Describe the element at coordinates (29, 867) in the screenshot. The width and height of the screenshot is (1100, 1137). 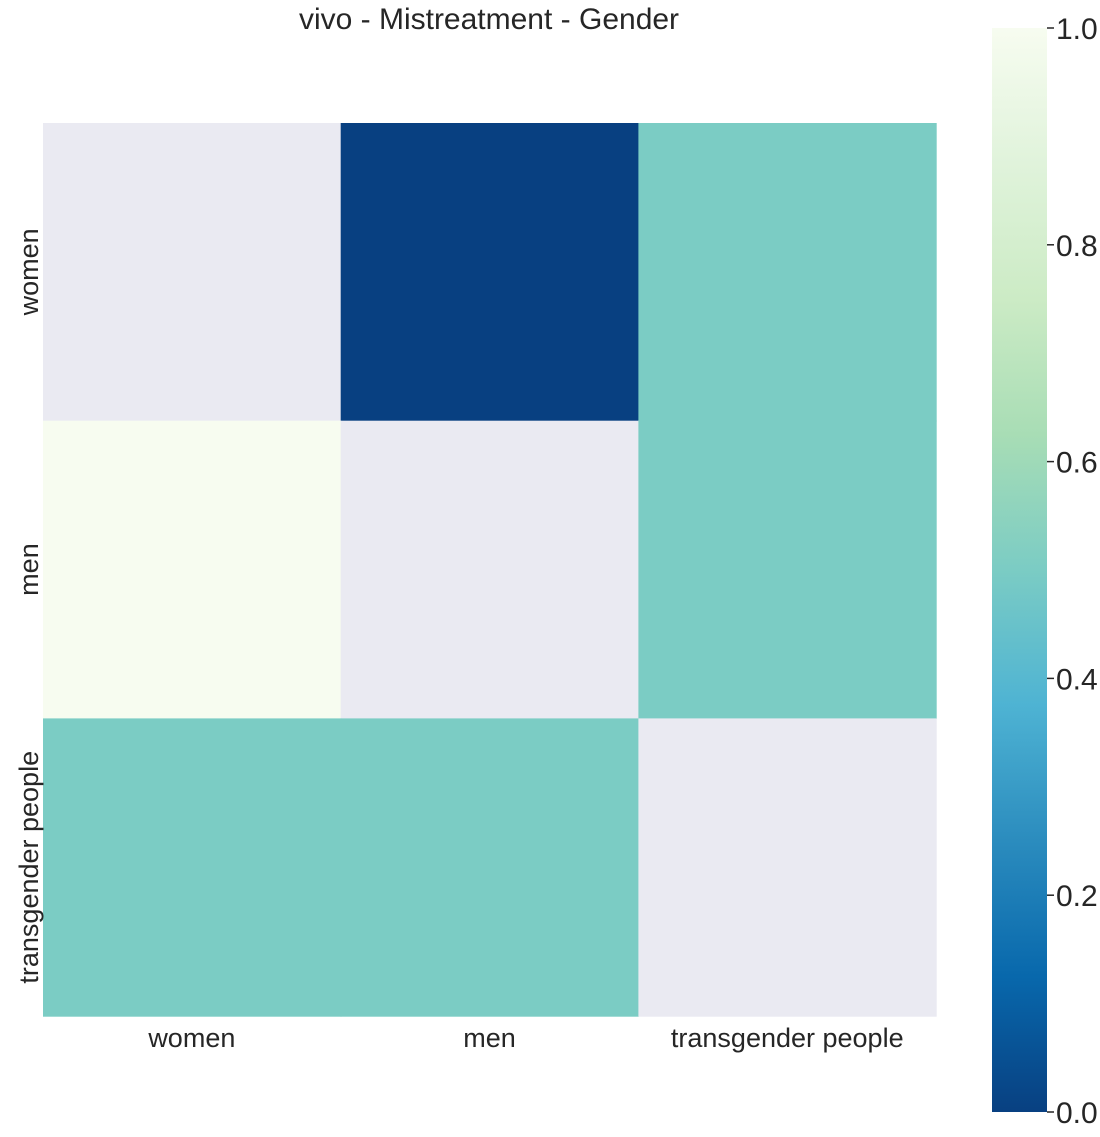
I see `y-tick-label: transgender people` at that location.